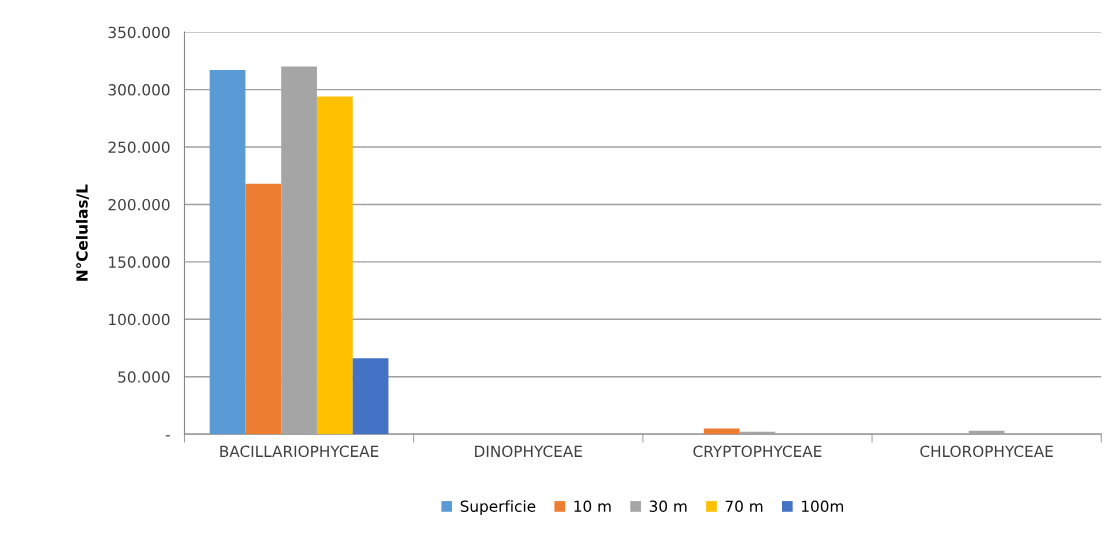 This screenshot has height=536, width=1118. What do you see at coordinates (82, 232) in the screenshot?
I see `y-axis-title: N°Celulas/L` at bounding box center [82, 232].